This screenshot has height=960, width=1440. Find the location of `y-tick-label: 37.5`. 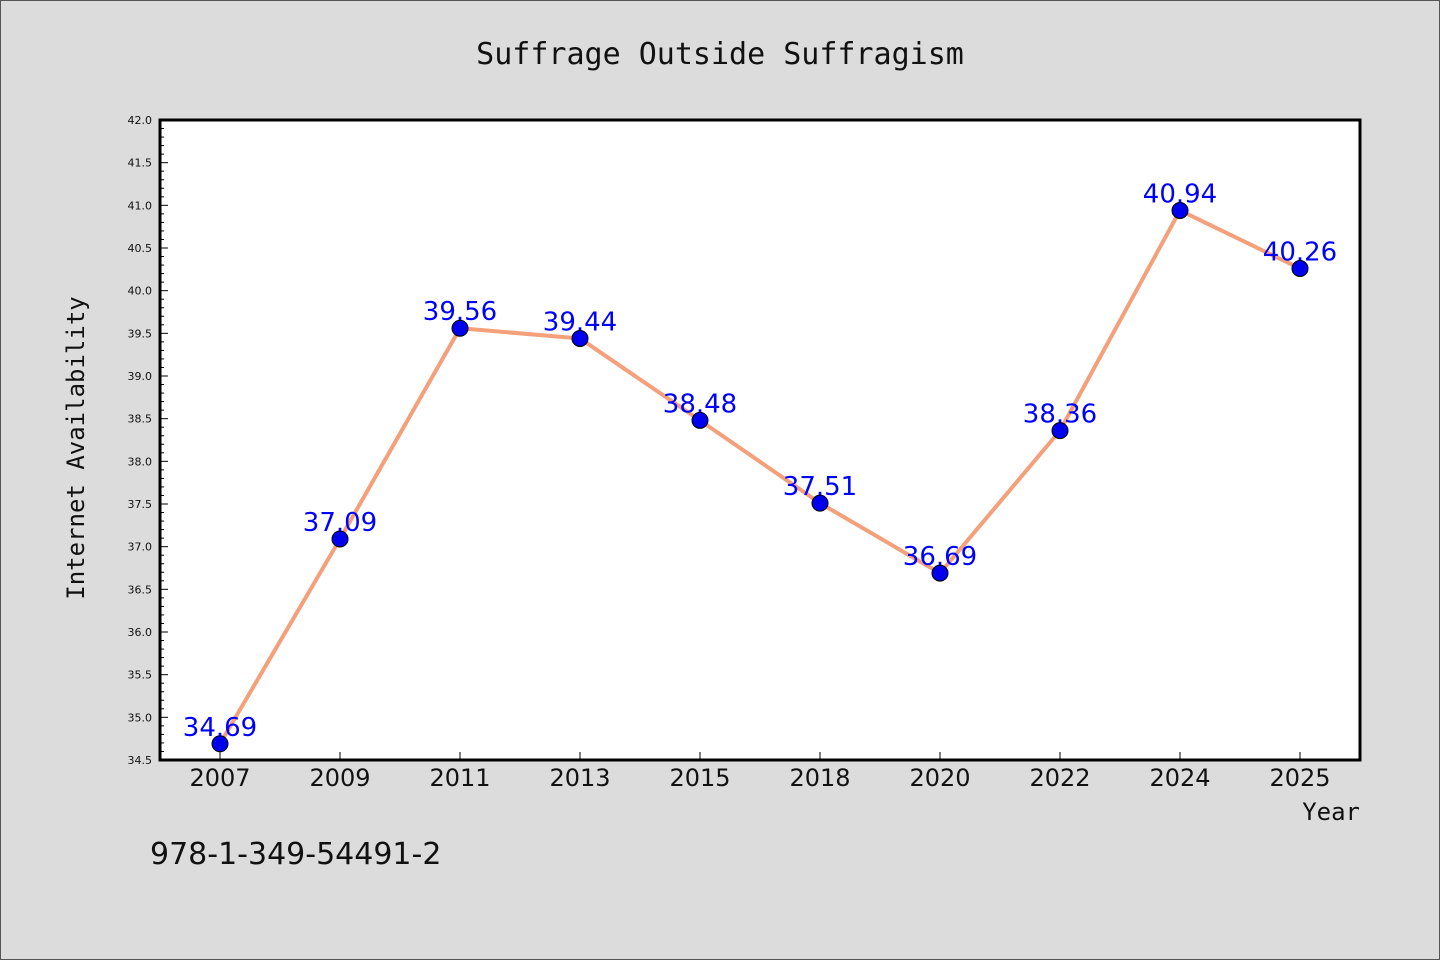

y-tick-label: 37.5 is located at coordinates (140, 504).